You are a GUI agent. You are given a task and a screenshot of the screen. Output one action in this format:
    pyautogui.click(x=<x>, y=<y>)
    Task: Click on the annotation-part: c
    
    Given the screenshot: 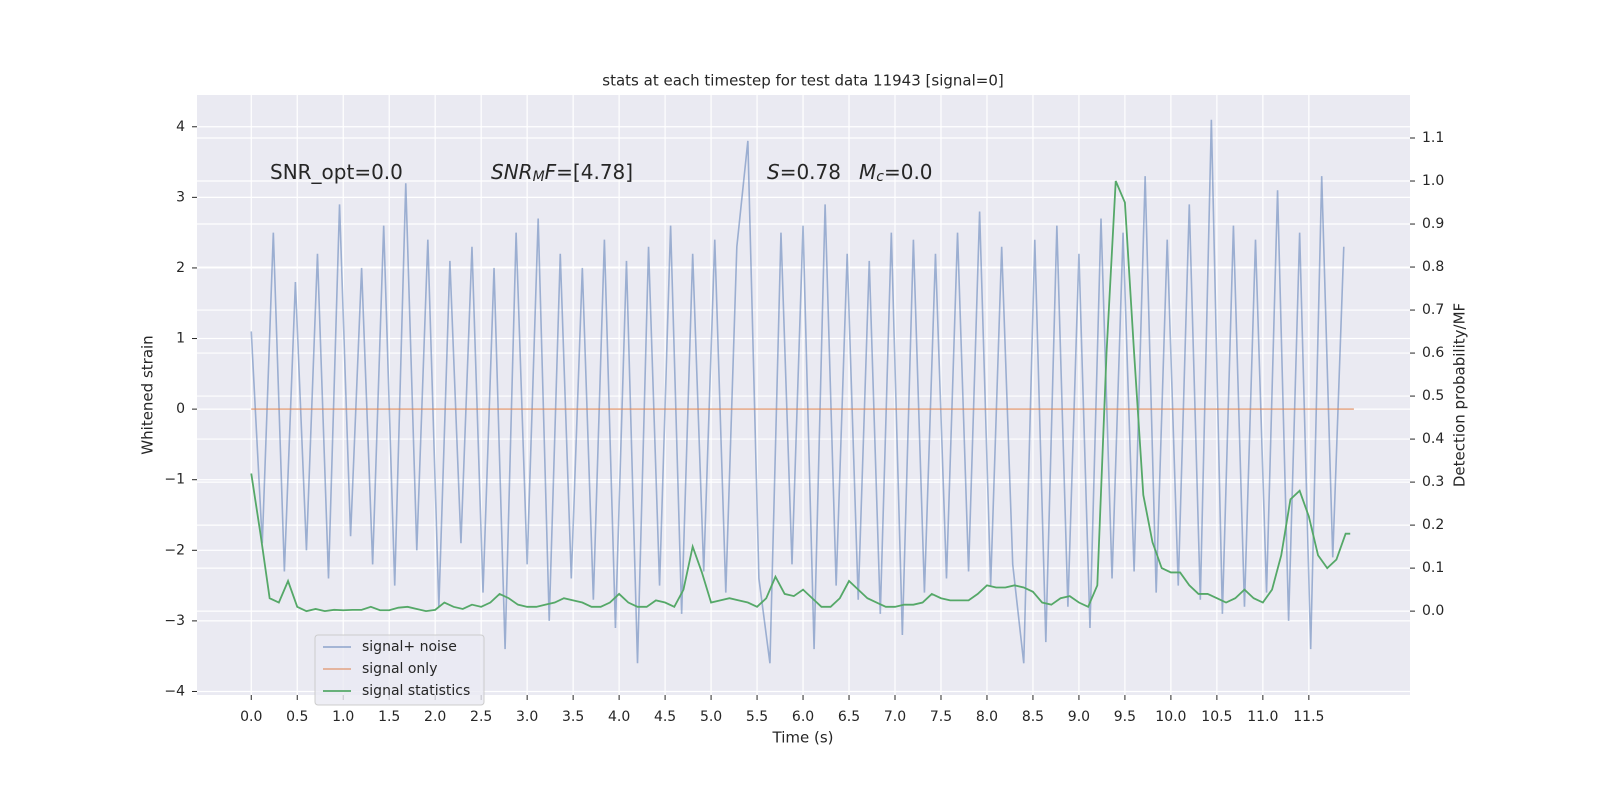 What is the action you would take?
    pyautogui.click(x=880, y=177)
    